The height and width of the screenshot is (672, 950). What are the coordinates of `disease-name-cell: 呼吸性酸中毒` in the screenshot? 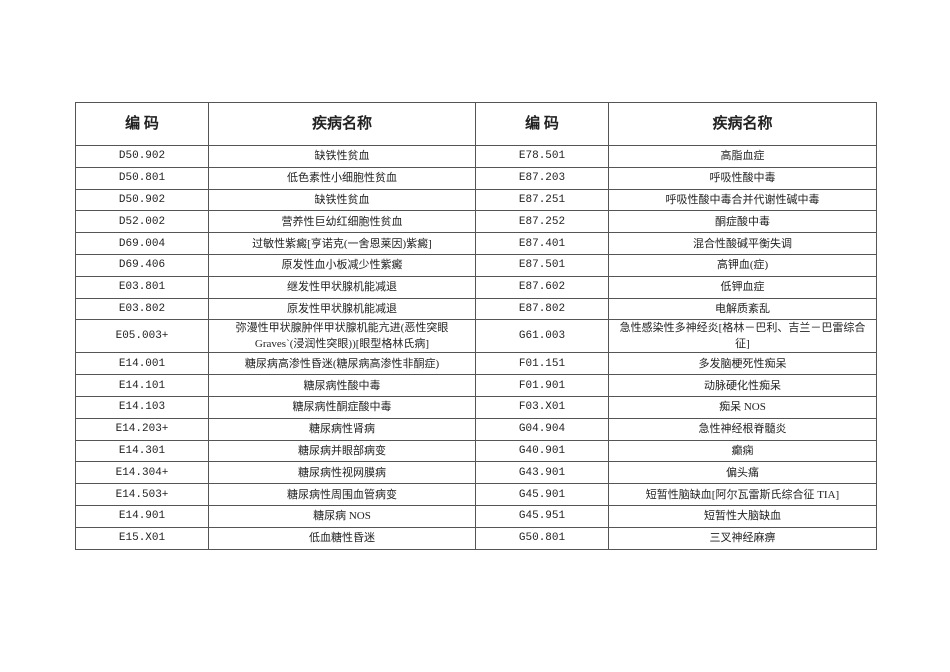 It's located at (742, 178).